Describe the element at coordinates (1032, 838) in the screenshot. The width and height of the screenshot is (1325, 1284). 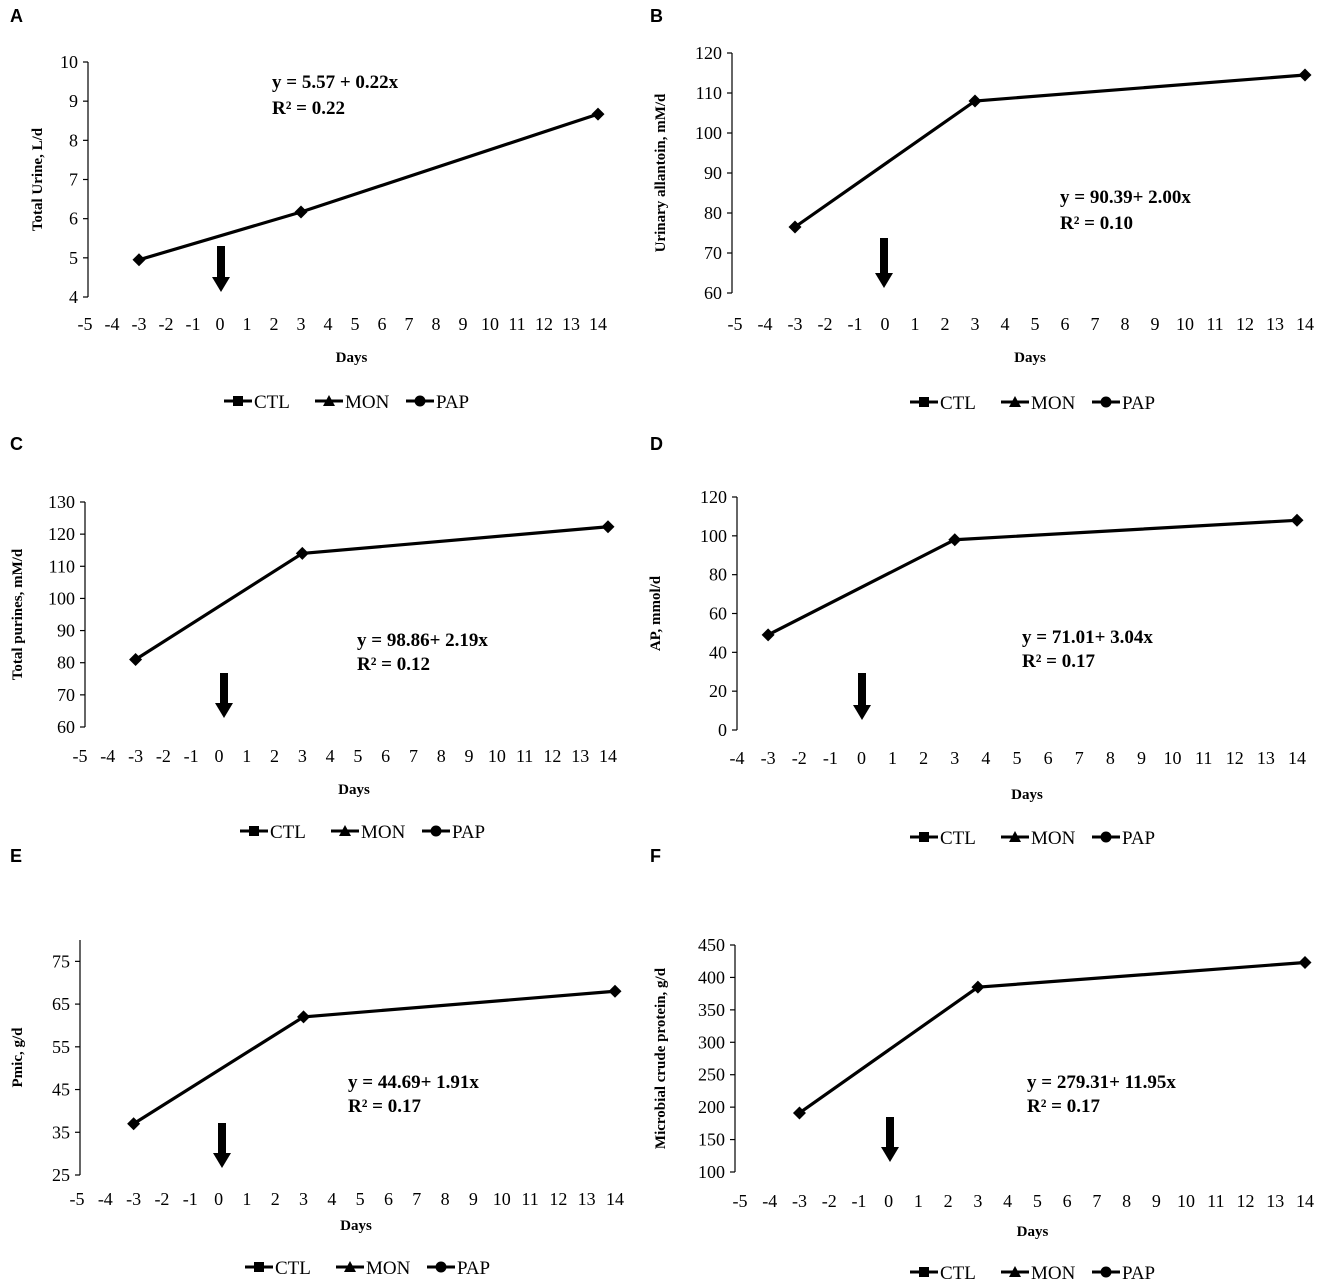
I see `legend: CTL MON PAP` at that location.